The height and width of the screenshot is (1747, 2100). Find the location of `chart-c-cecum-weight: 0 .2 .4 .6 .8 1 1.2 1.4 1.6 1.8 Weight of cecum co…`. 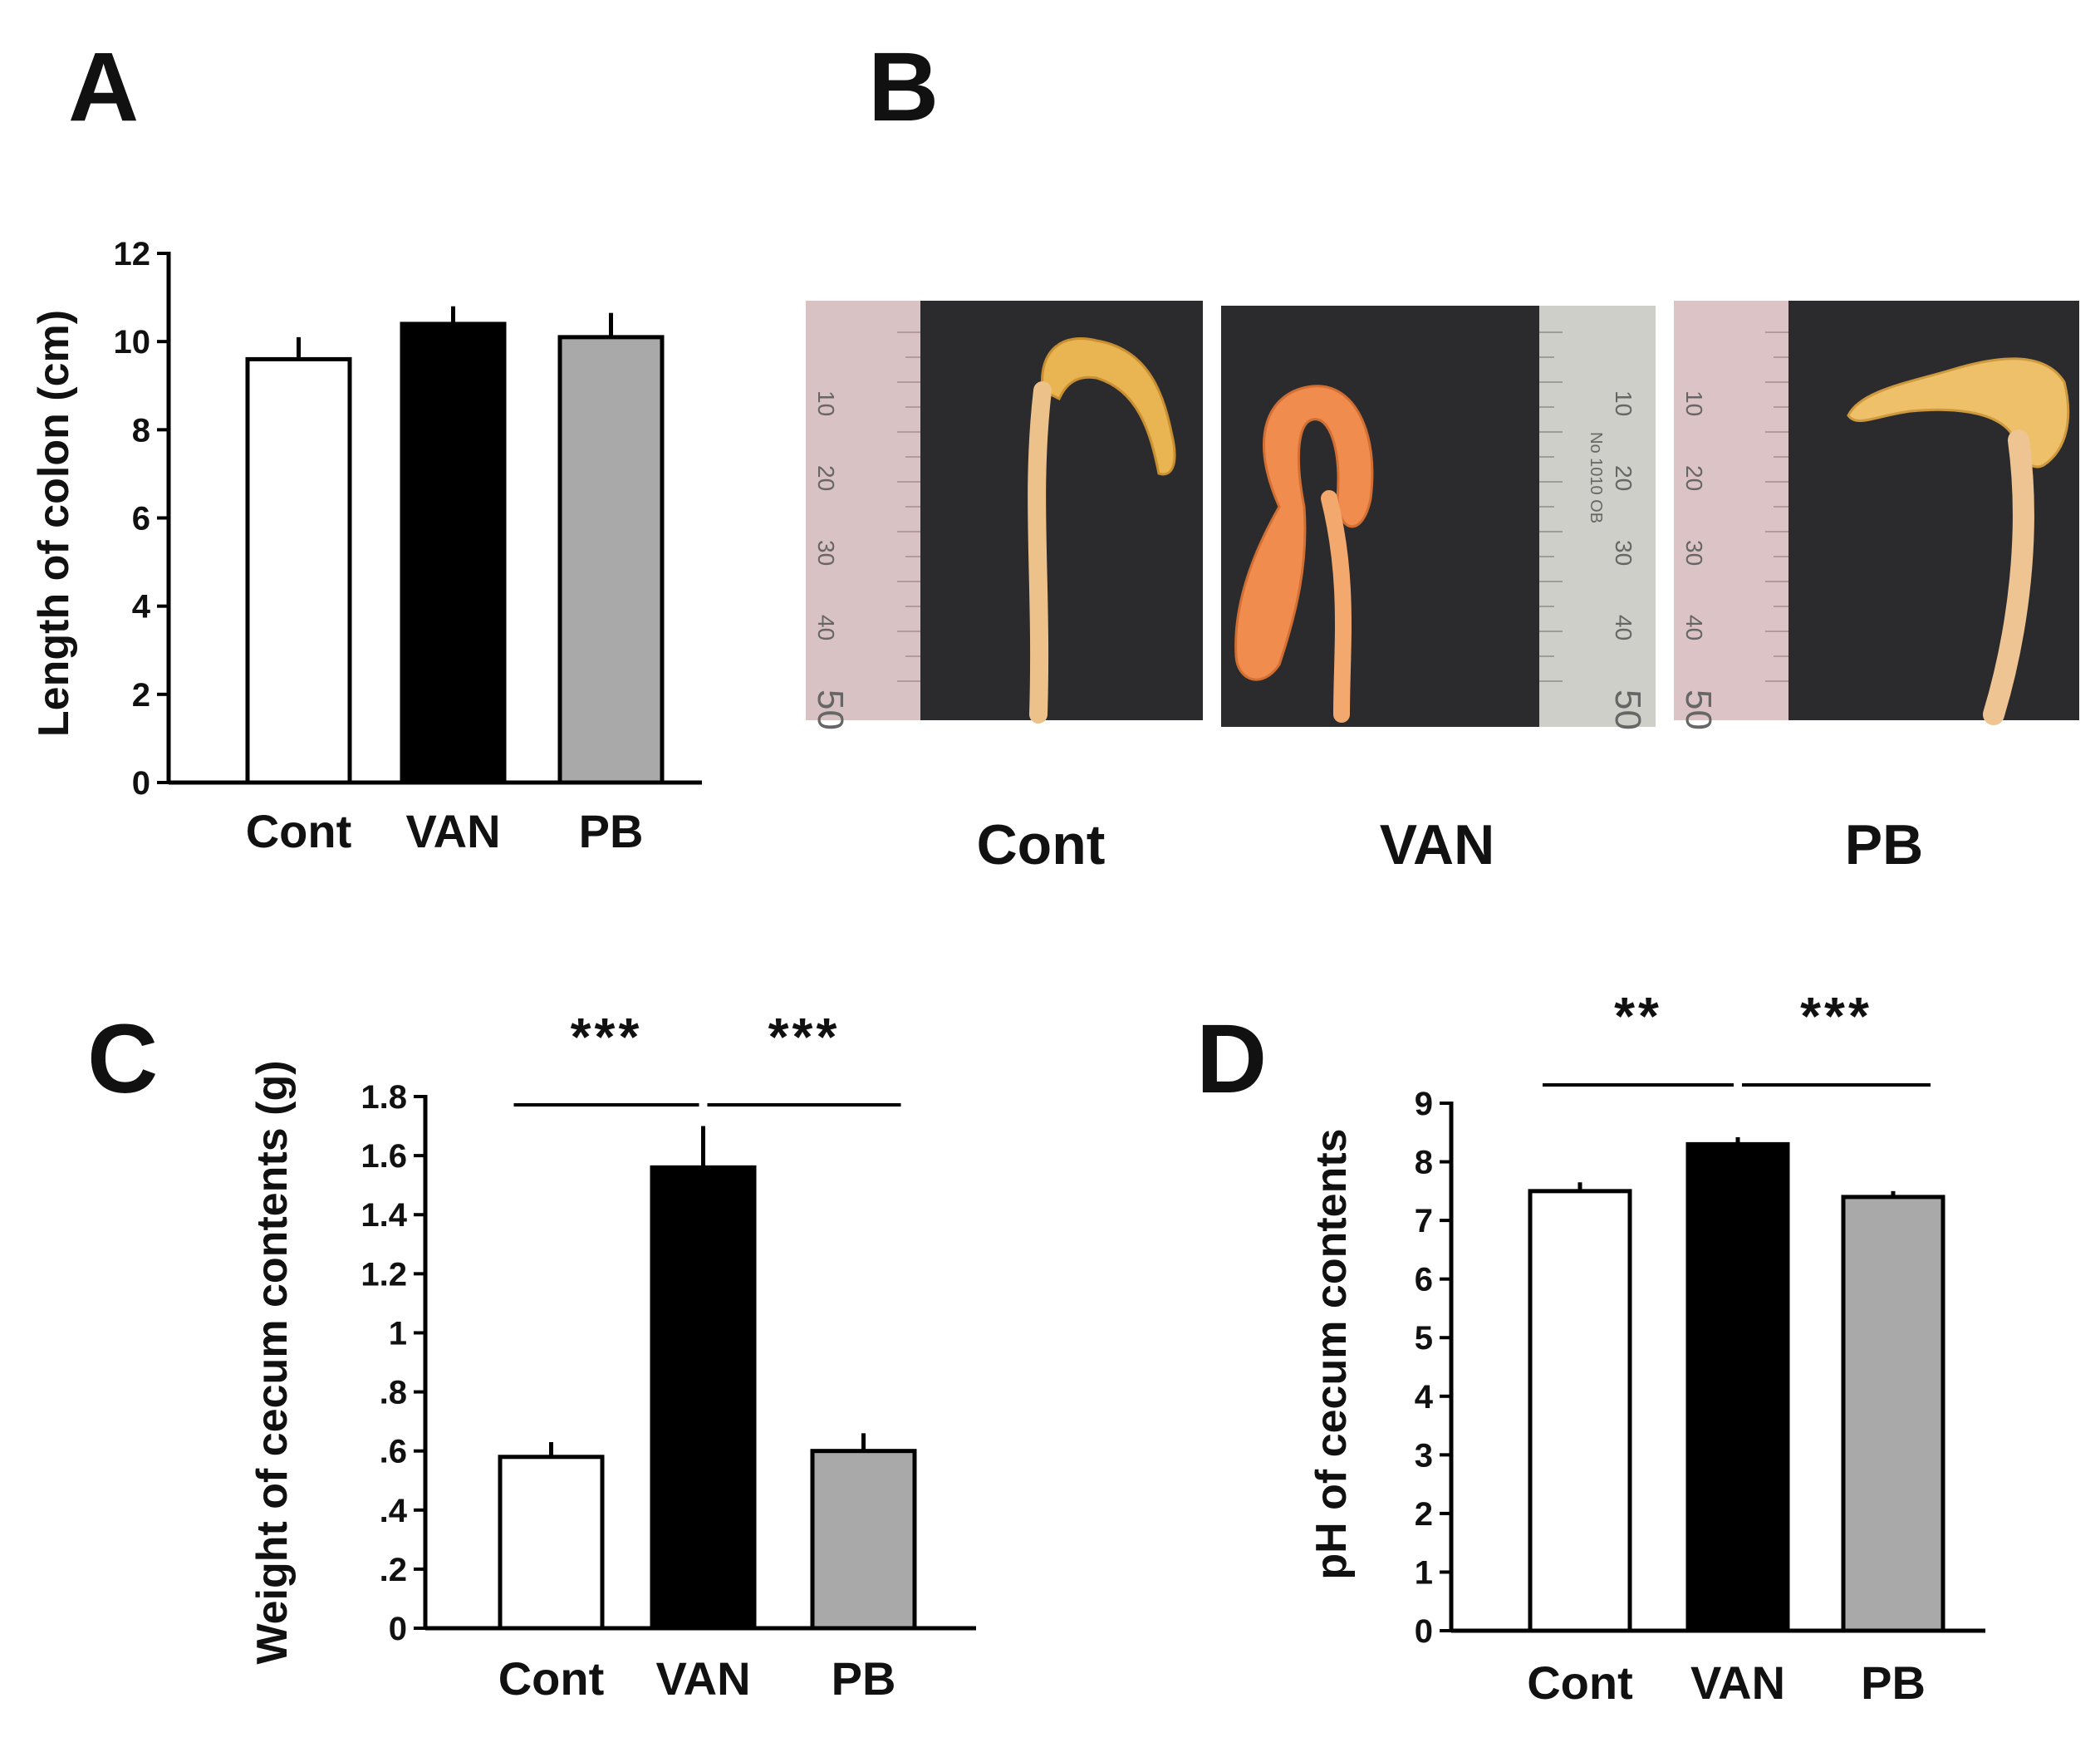

chart-c-cecum-weight: 0 .2 .4 .6 .8 1 1.2 1.4 1.6 1.8 Weight of cecum co… is located at coordinates (612, 1356).